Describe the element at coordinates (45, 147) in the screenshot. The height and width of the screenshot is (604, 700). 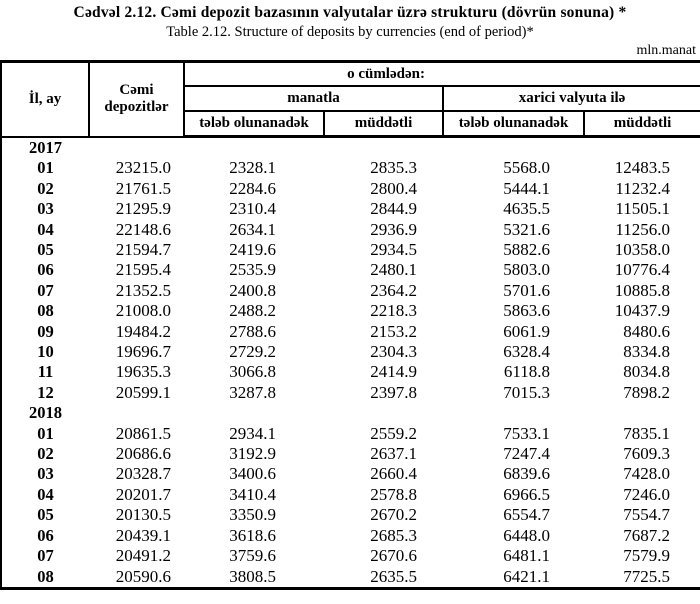
I see `year-label: 2017` at that location.